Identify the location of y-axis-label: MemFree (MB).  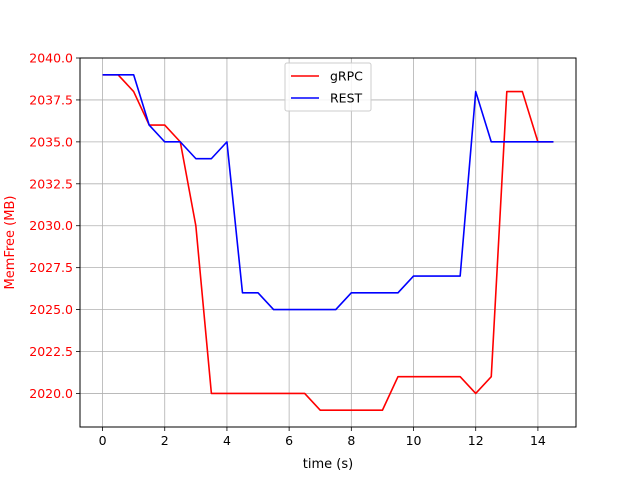
(10, 243).